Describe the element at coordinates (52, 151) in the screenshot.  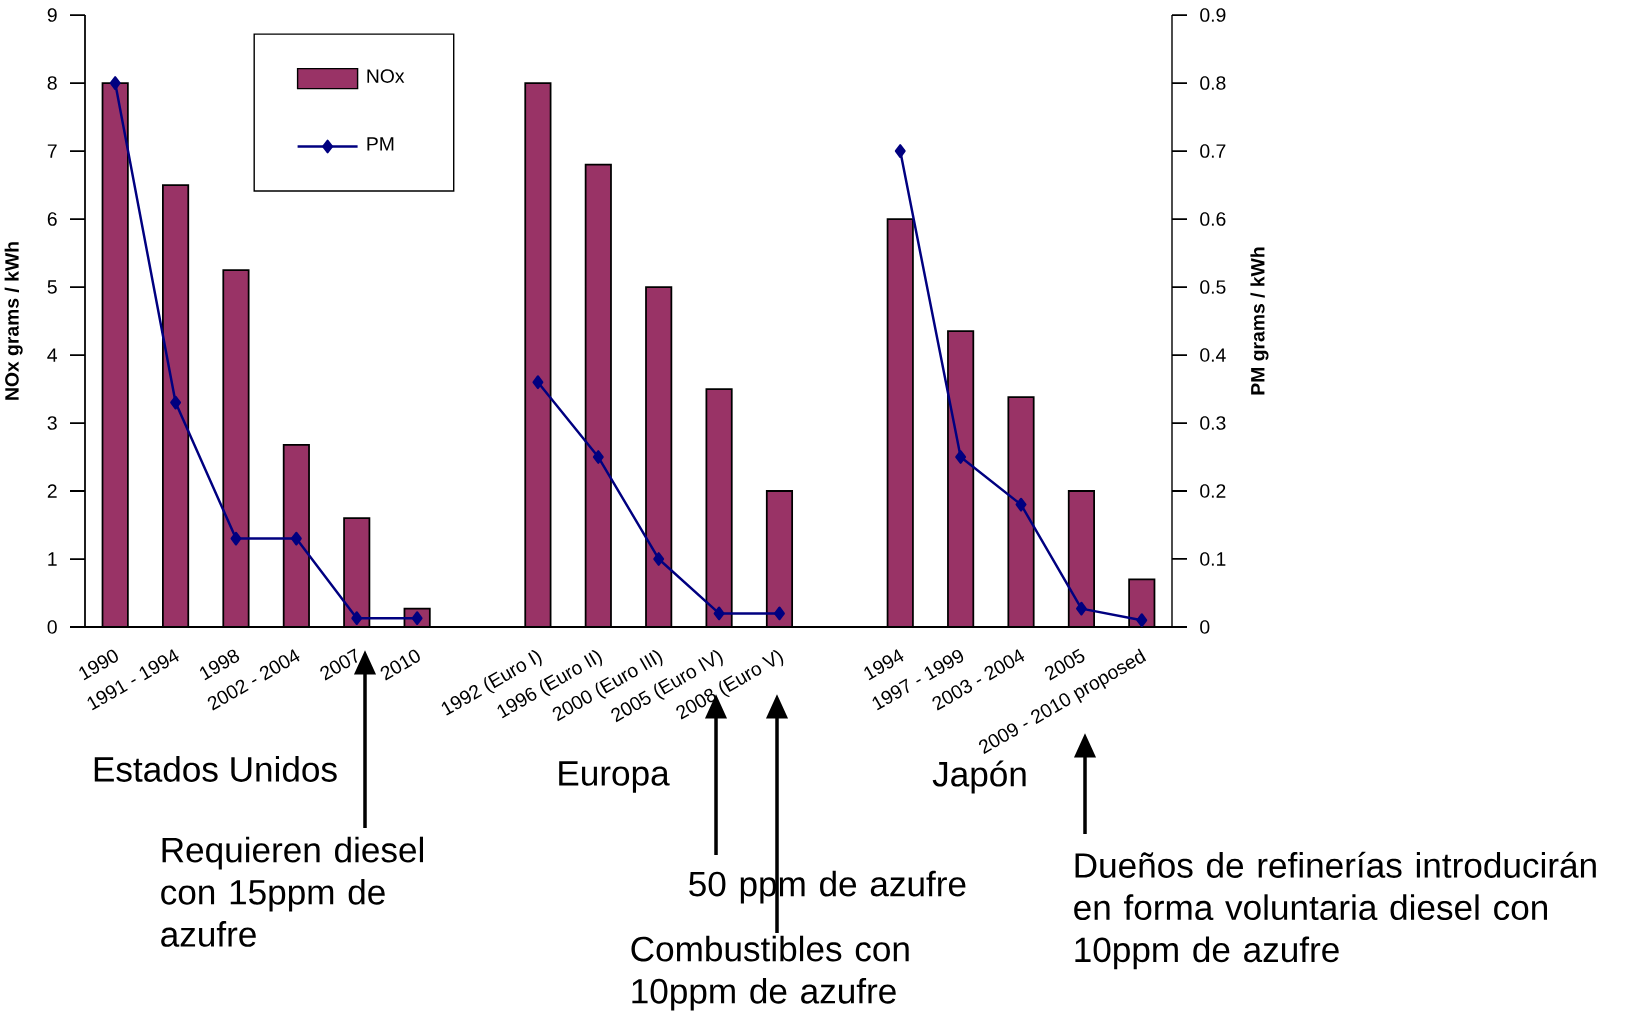
I see `y-tick-label: 7` at that location.